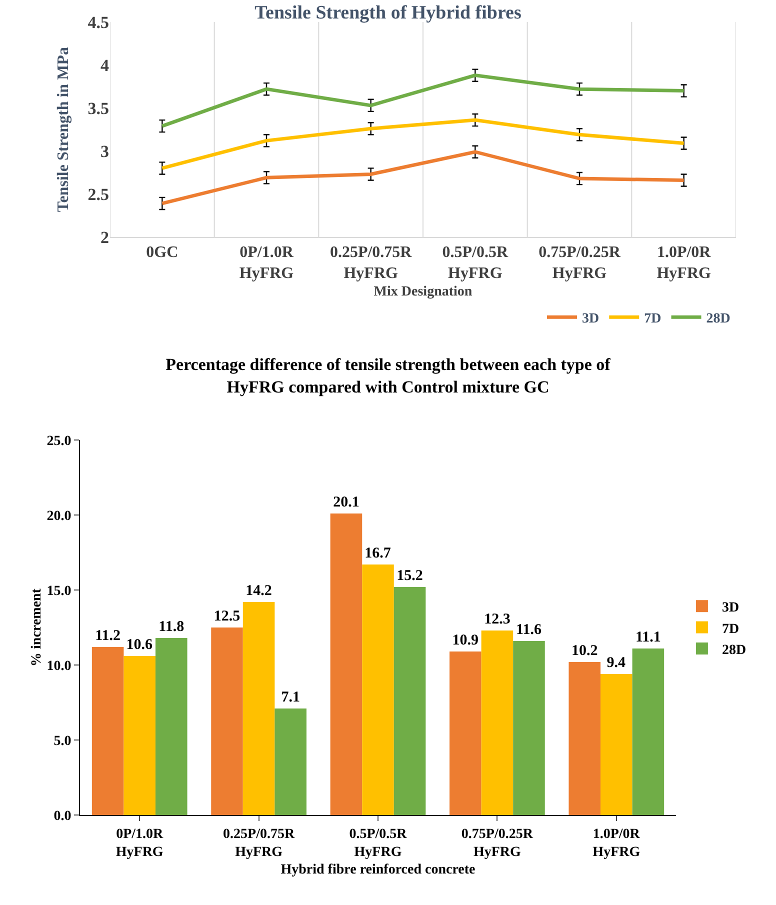 Image resolution: width=776 pixels, height=905 pixels. I want to click on data-label: 10.9, so click(465, 640).